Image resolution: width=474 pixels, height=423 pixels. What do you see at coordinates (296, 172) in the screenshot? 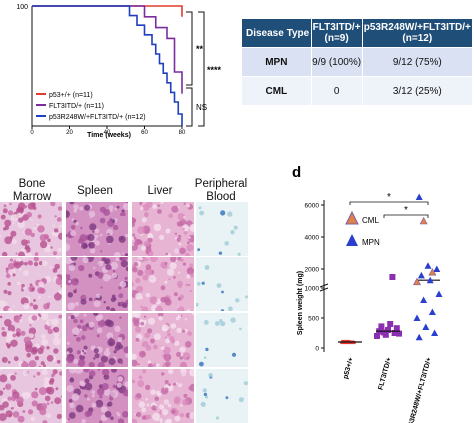
I see `panel-letter-d: d` at bounding box center [296, 172].